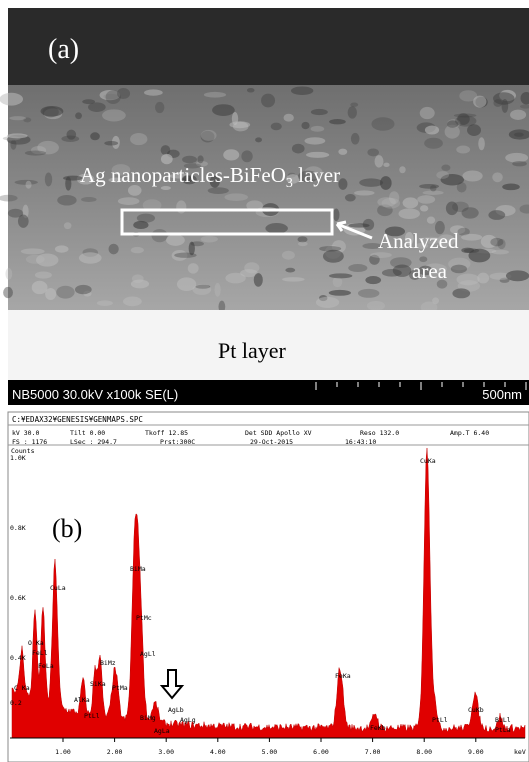 Image resolution: width=529 pixels, height=762 pixels. What do you see at coordinates (176, 710) in the screenshot?
I see `peak-label: AgLb` at bounding box center [176, 710].